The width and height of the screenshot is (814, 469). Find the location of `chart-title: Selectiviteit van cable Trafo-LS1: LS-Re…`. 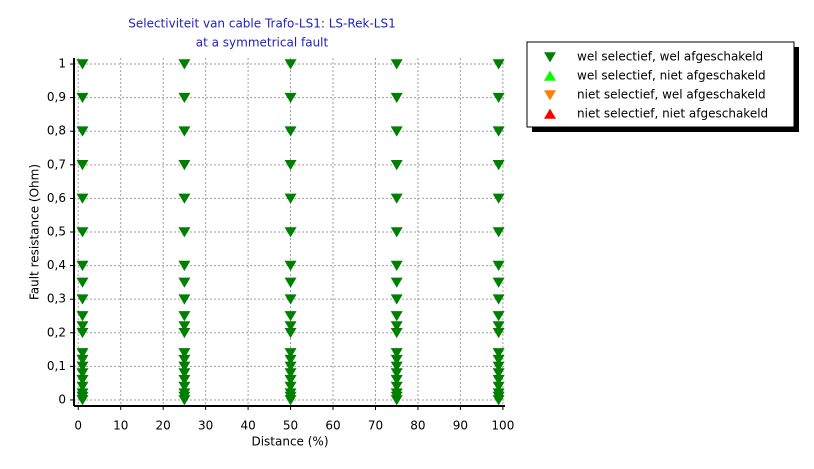

chart-title: Selectiviteit van cable Trafo-LS1: LS-Re… is located at coordinates (262, 24).